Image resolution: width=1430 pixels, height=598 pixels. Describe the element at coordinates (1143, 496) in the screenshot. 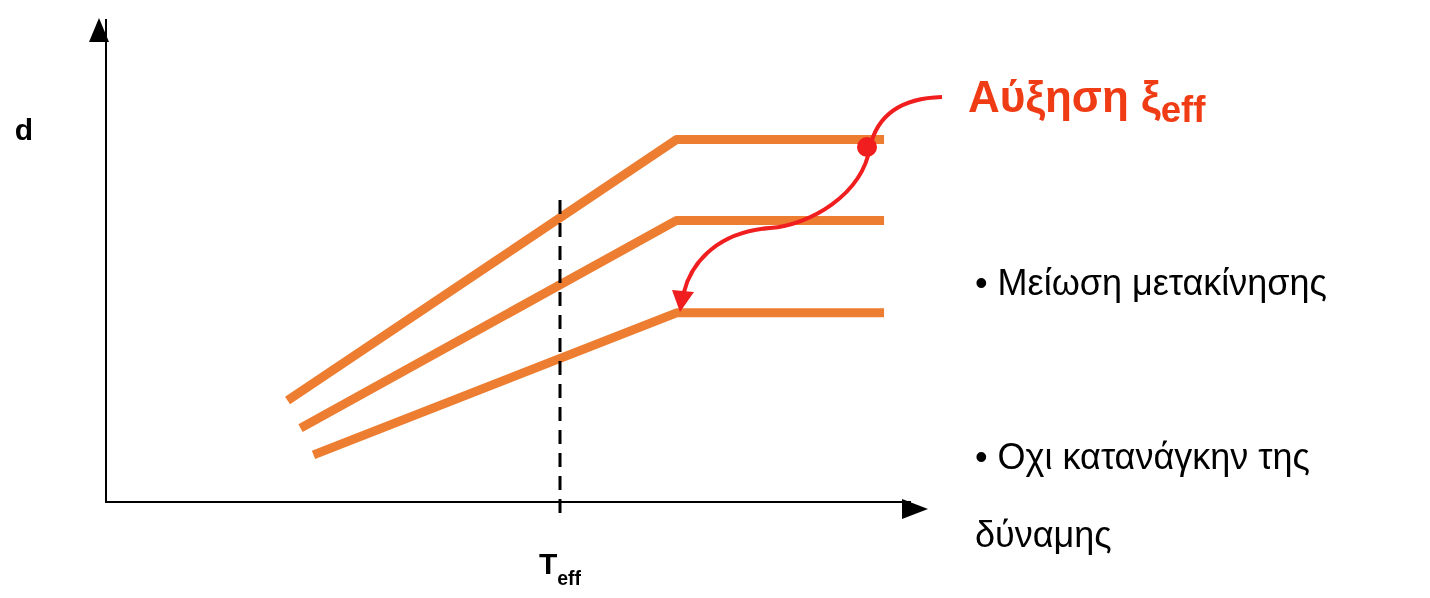

I see `text: • Οχι κατανάγκην της δύναμης` at that location.